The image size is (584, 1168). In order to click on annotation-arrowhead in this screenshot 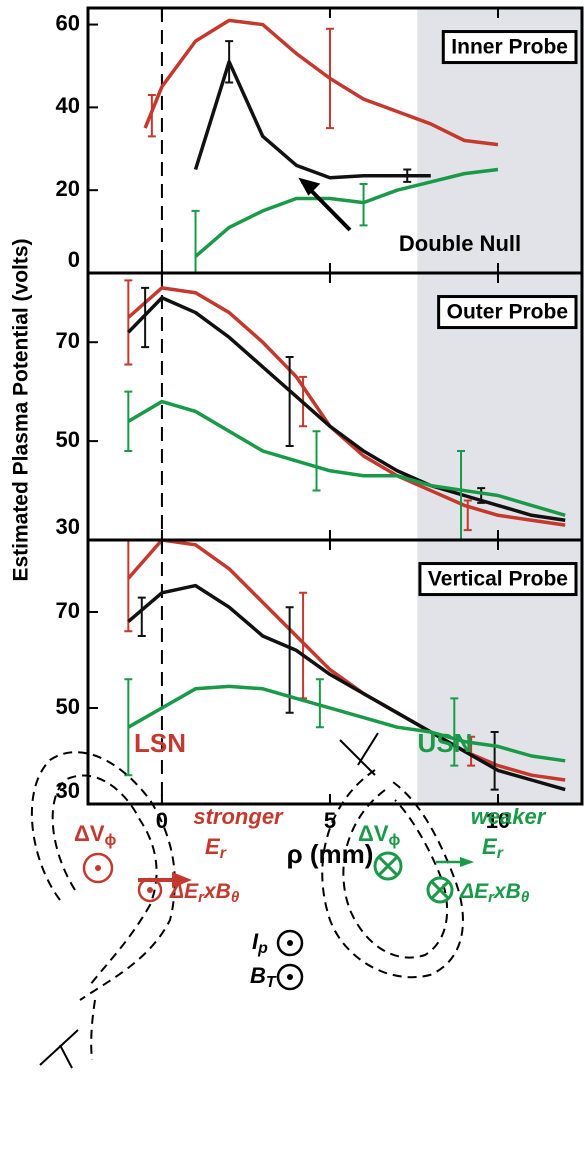, I will do `click(309, 186)`.